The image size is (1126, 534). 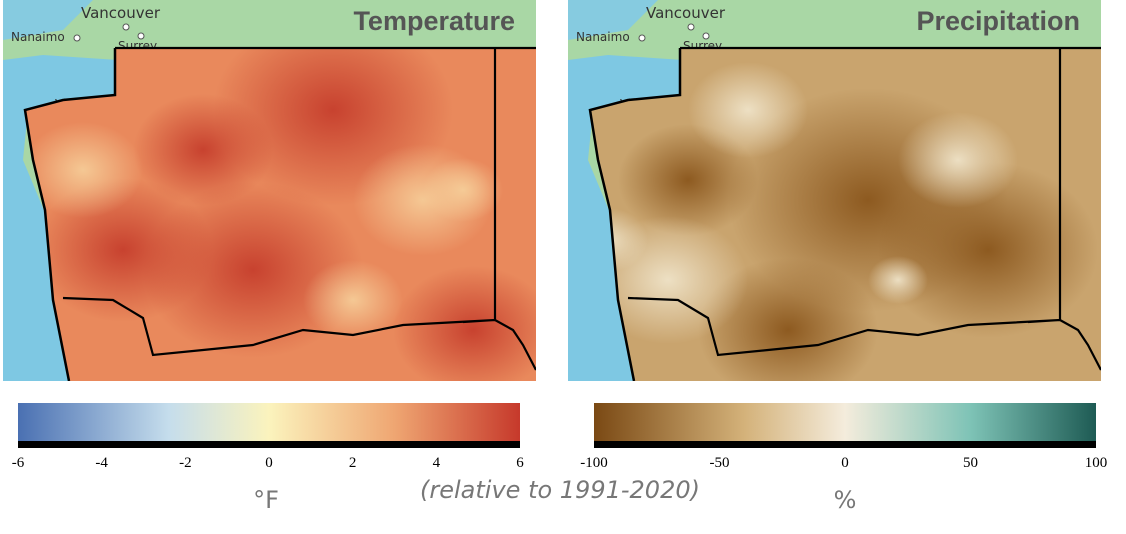 What do you see at coordinates (353, 463) in the screenshot?
I see `colorbar-tick-label: 2` at bounding box center [353, 463].